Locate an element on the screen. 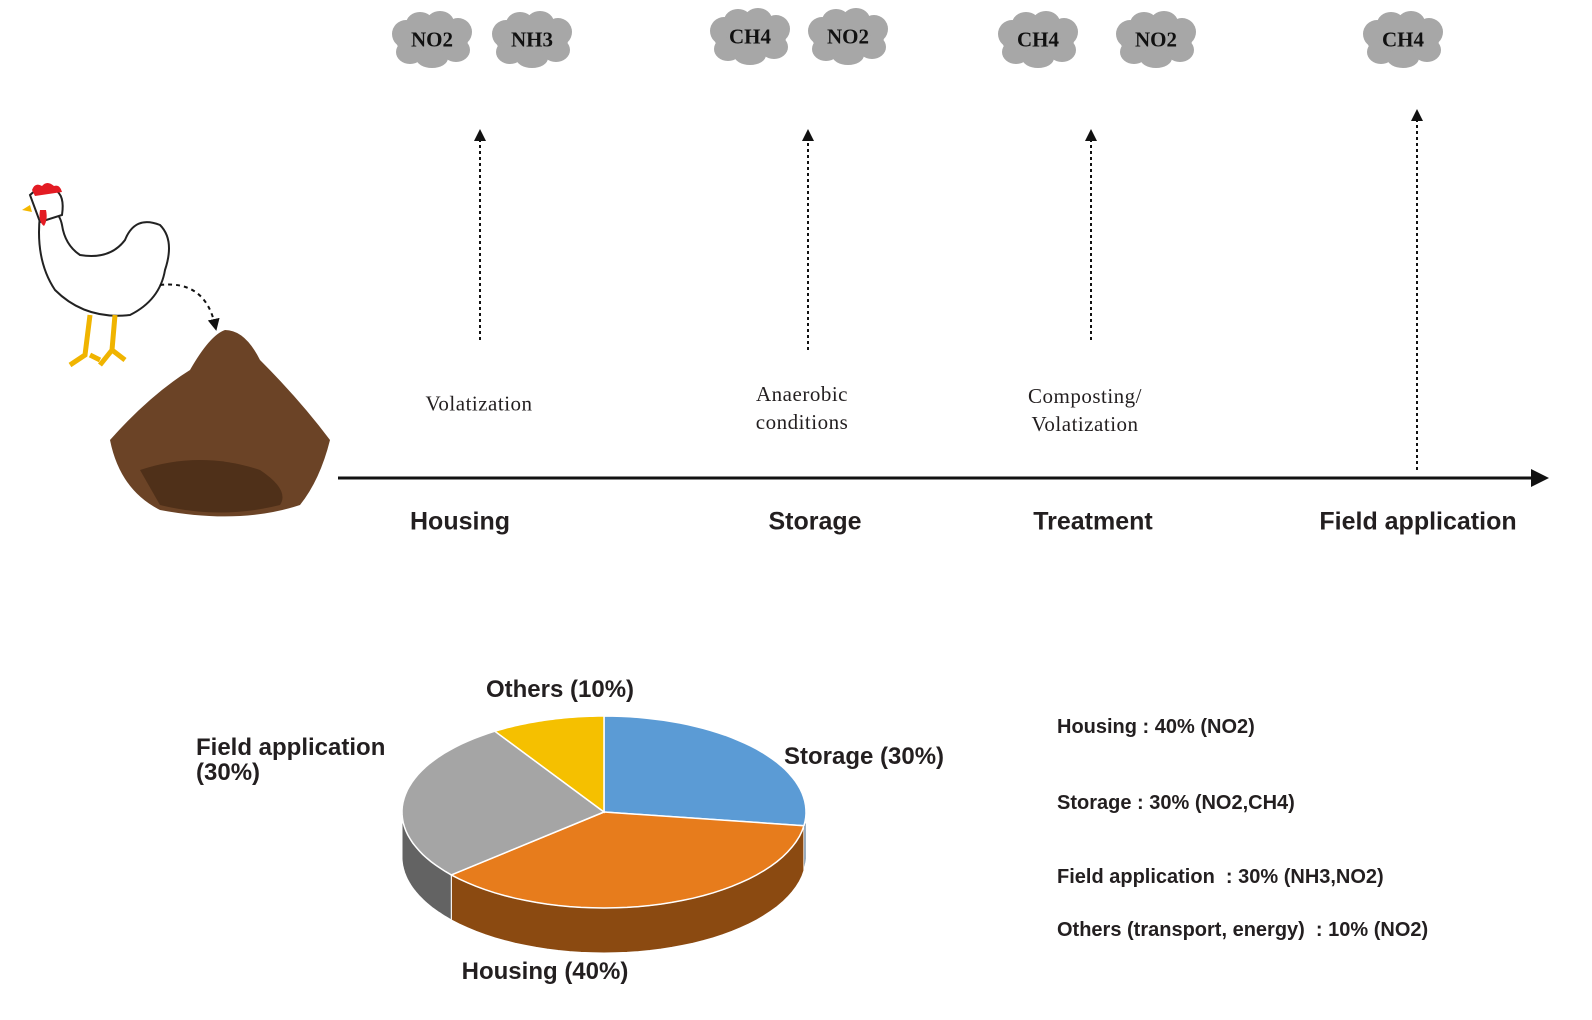 The width and height of the screenshot is (1592, 1020). gas-label: NH3 is located at coordinates (532, 39).